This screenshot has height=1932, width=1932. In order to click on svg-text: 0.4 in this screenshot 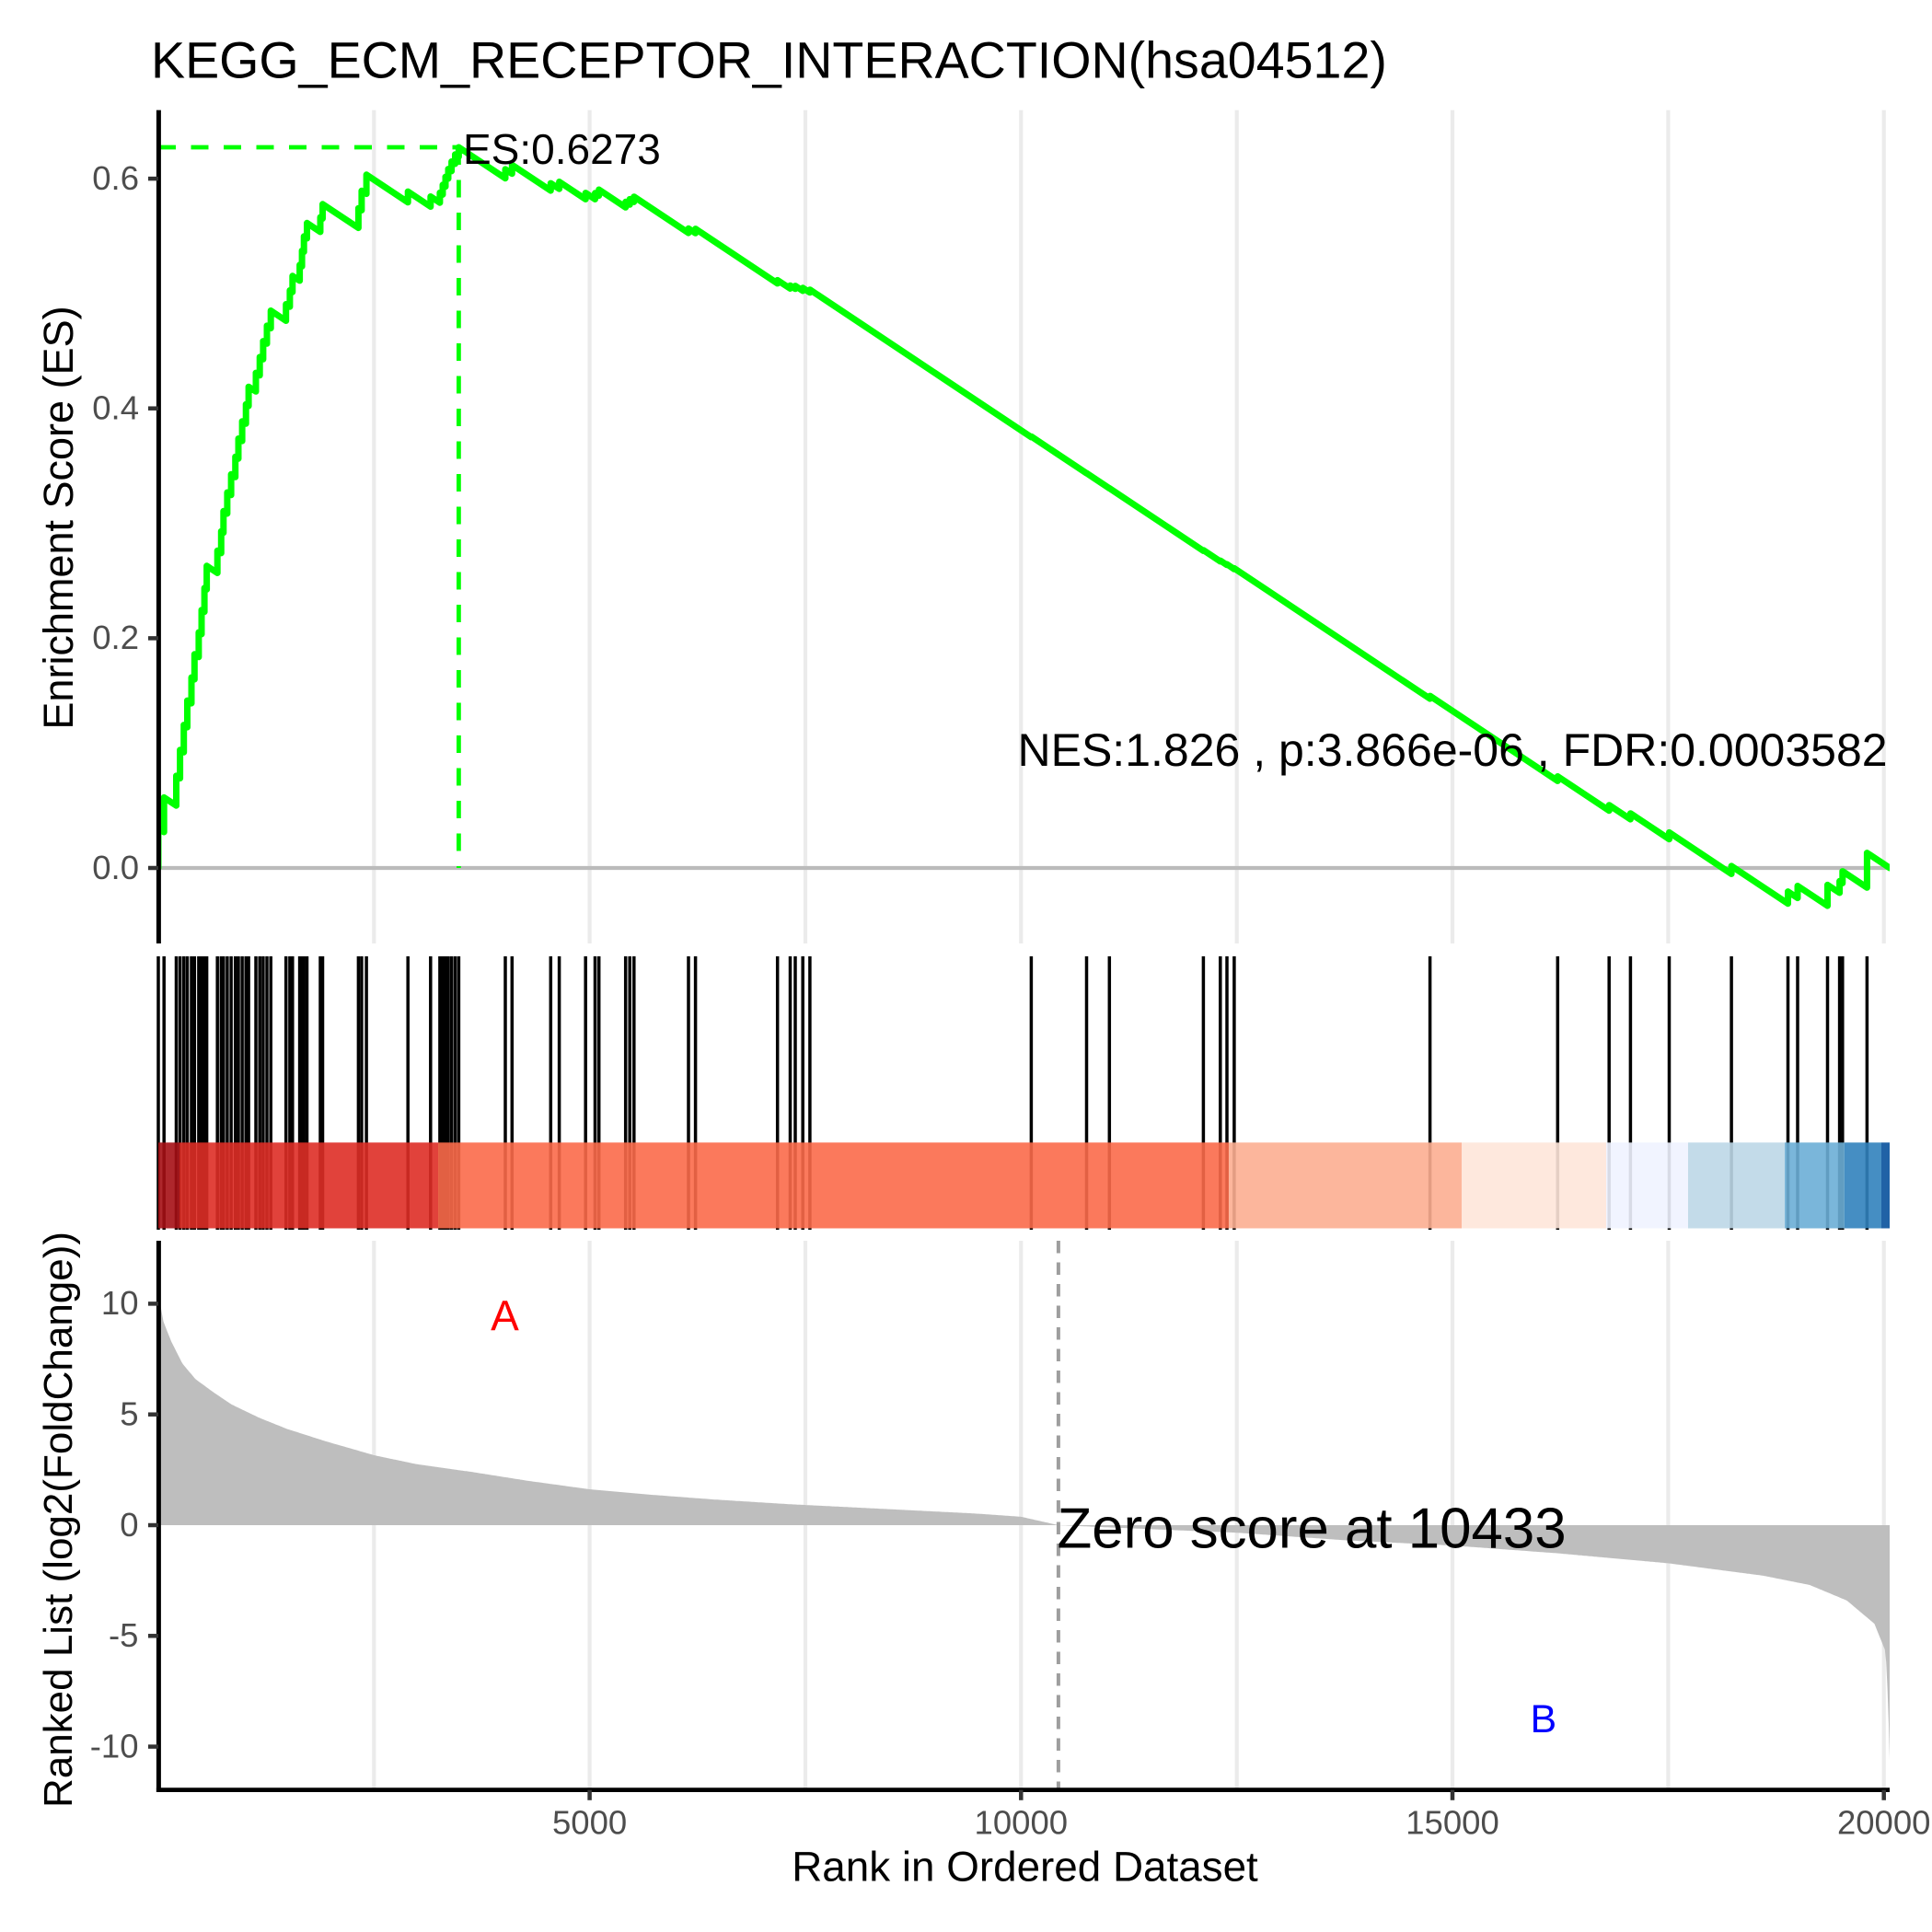, I will do `click(116, 408)`.